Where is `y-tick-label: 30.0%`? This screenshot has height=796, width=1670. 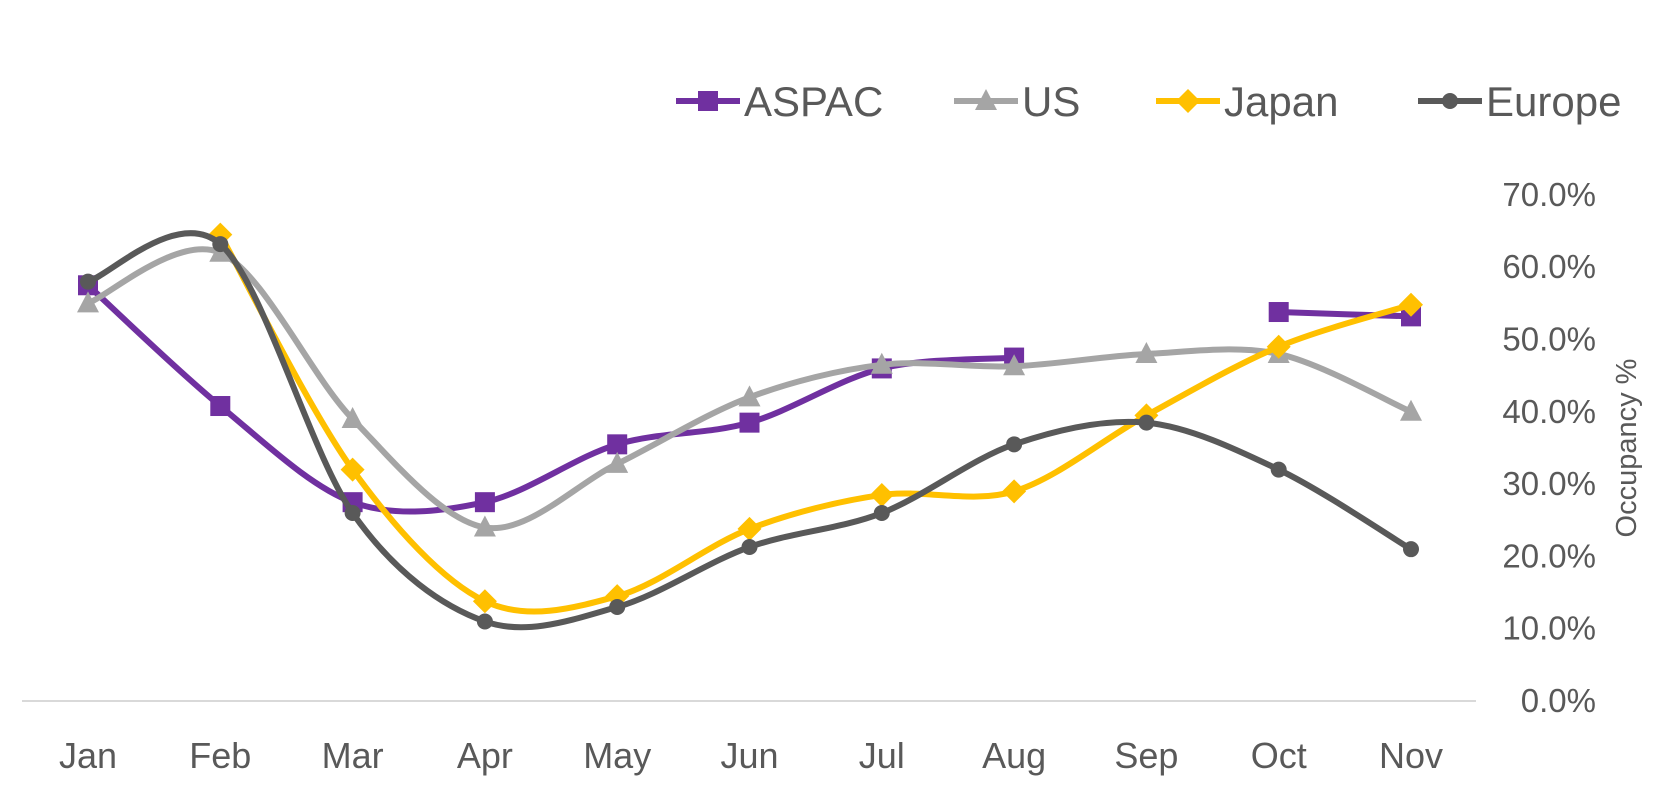
y-tick-label: 30.0% is located at coordinates (1549, 483).